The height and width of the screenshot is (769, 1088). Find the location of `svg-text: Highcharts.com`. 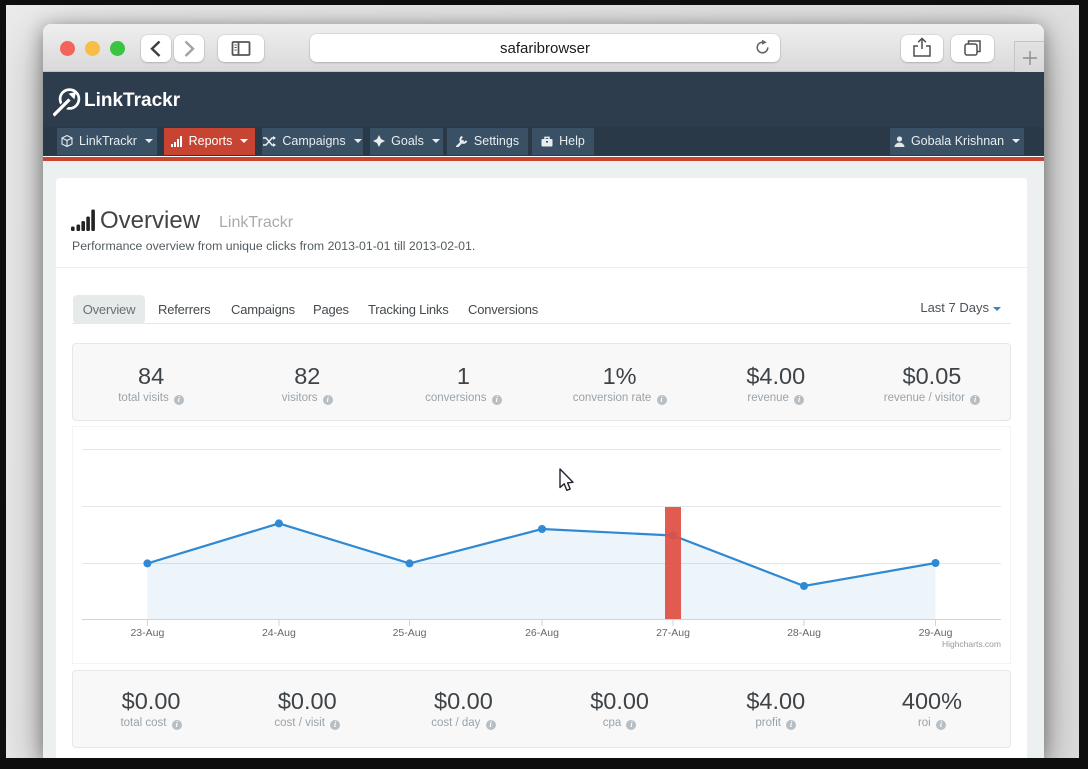

svg-text: Highcharts.com is located at coordinates (971, 644).